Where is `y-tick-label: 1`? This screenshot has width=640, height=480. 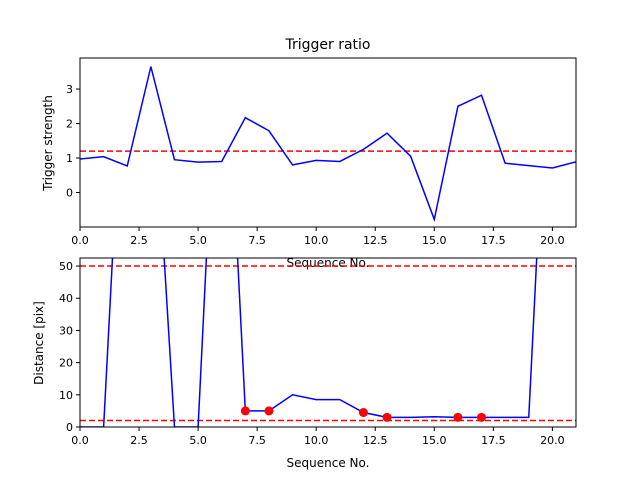 y-tick-label: 1 is located at coordinates (69, 158).